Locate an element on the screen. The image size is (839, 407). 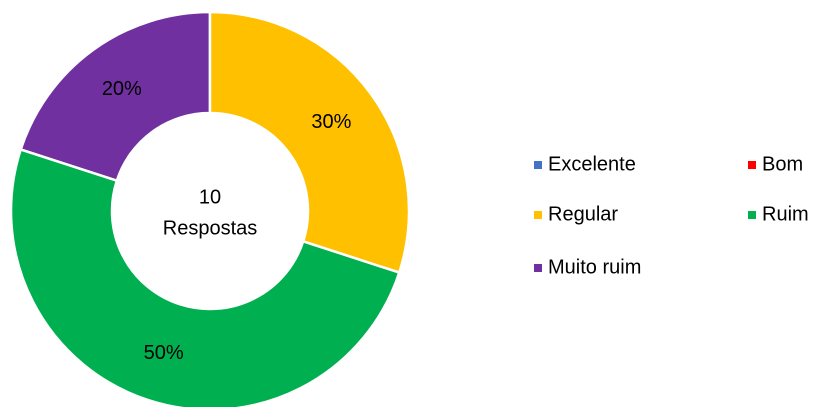
legend-label: Muito ruim is located at coordinates (594, 267).